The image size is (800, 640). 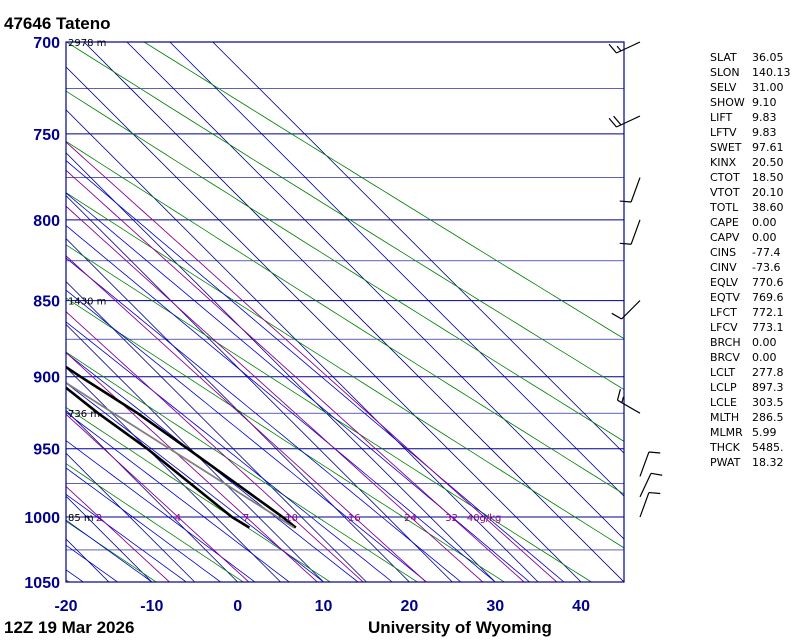 I want to click on index-value: -77.4, so click(x=766, y=252).